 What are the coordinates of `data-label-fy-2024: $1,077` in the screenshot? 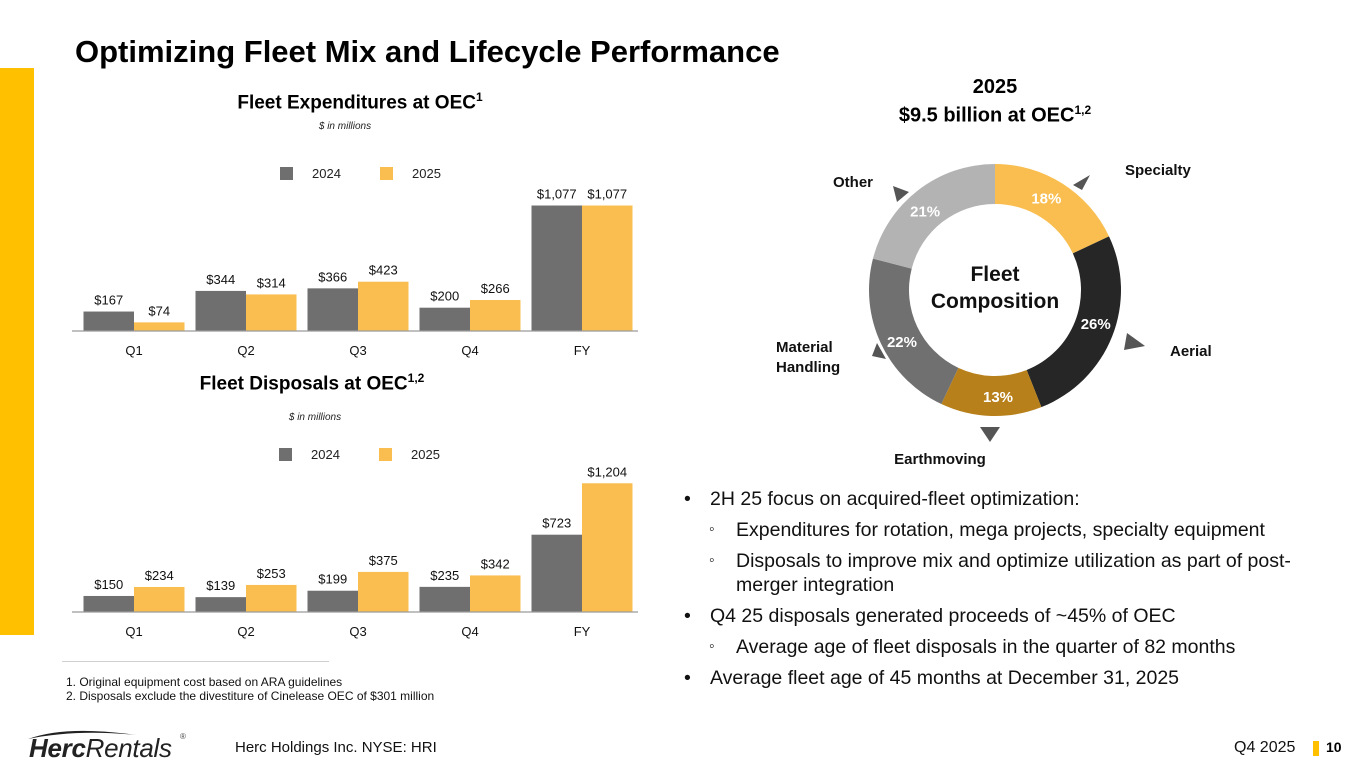 It's located at (557, 194).